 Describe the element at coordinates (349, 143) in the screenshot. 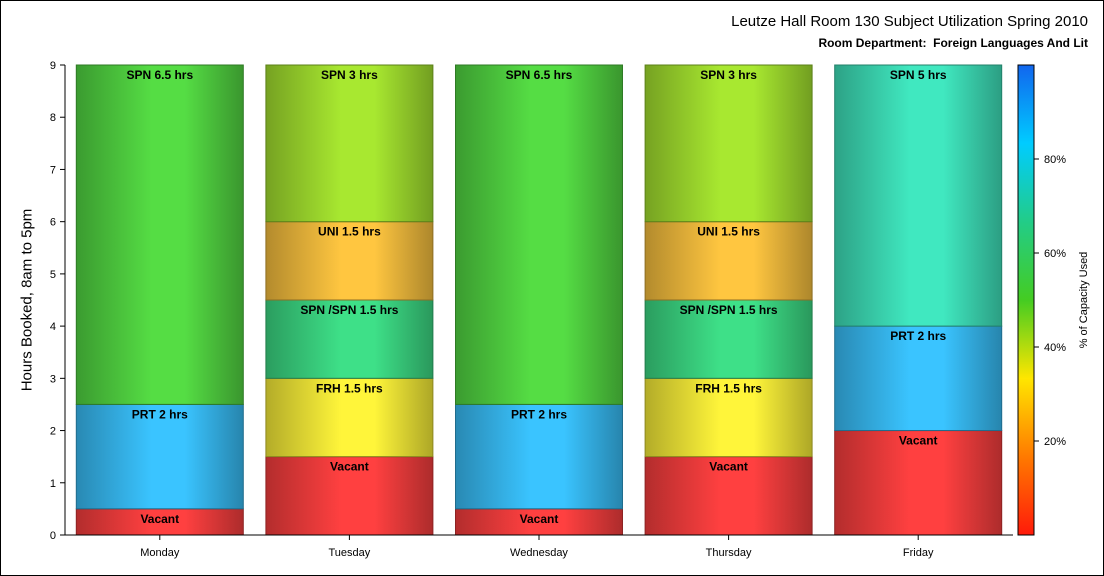

I see `bar-segment-tuesday-spn-3-hrs` at that location.